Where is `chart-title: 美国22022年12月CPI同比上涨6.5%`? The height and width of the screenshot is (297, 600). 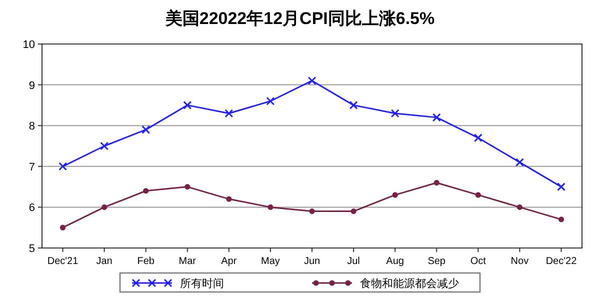
chart-title: 美国22022年12月CPI同比上涨6.5% is located at coordinates (299, 18).